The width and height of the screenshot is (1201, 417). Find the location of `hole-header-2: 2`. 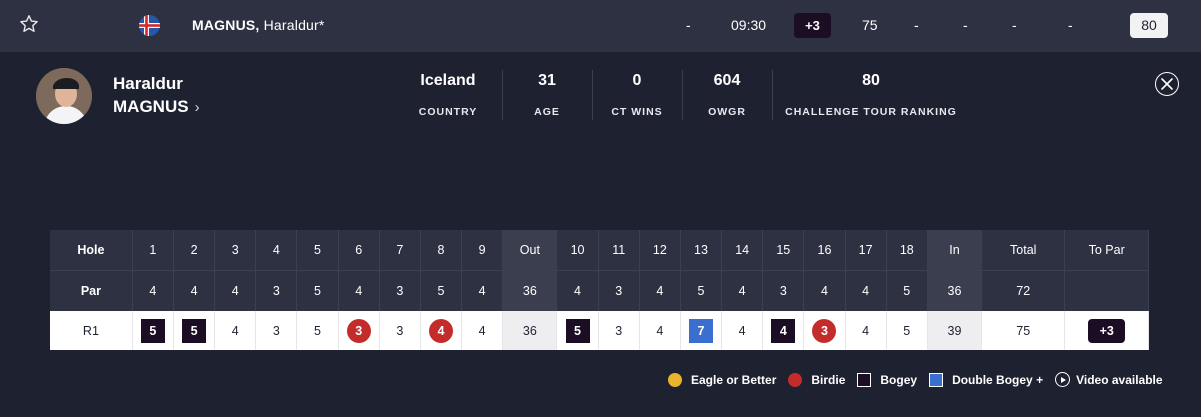

hole-header-2: 2 is located at coordinates (194, 250).